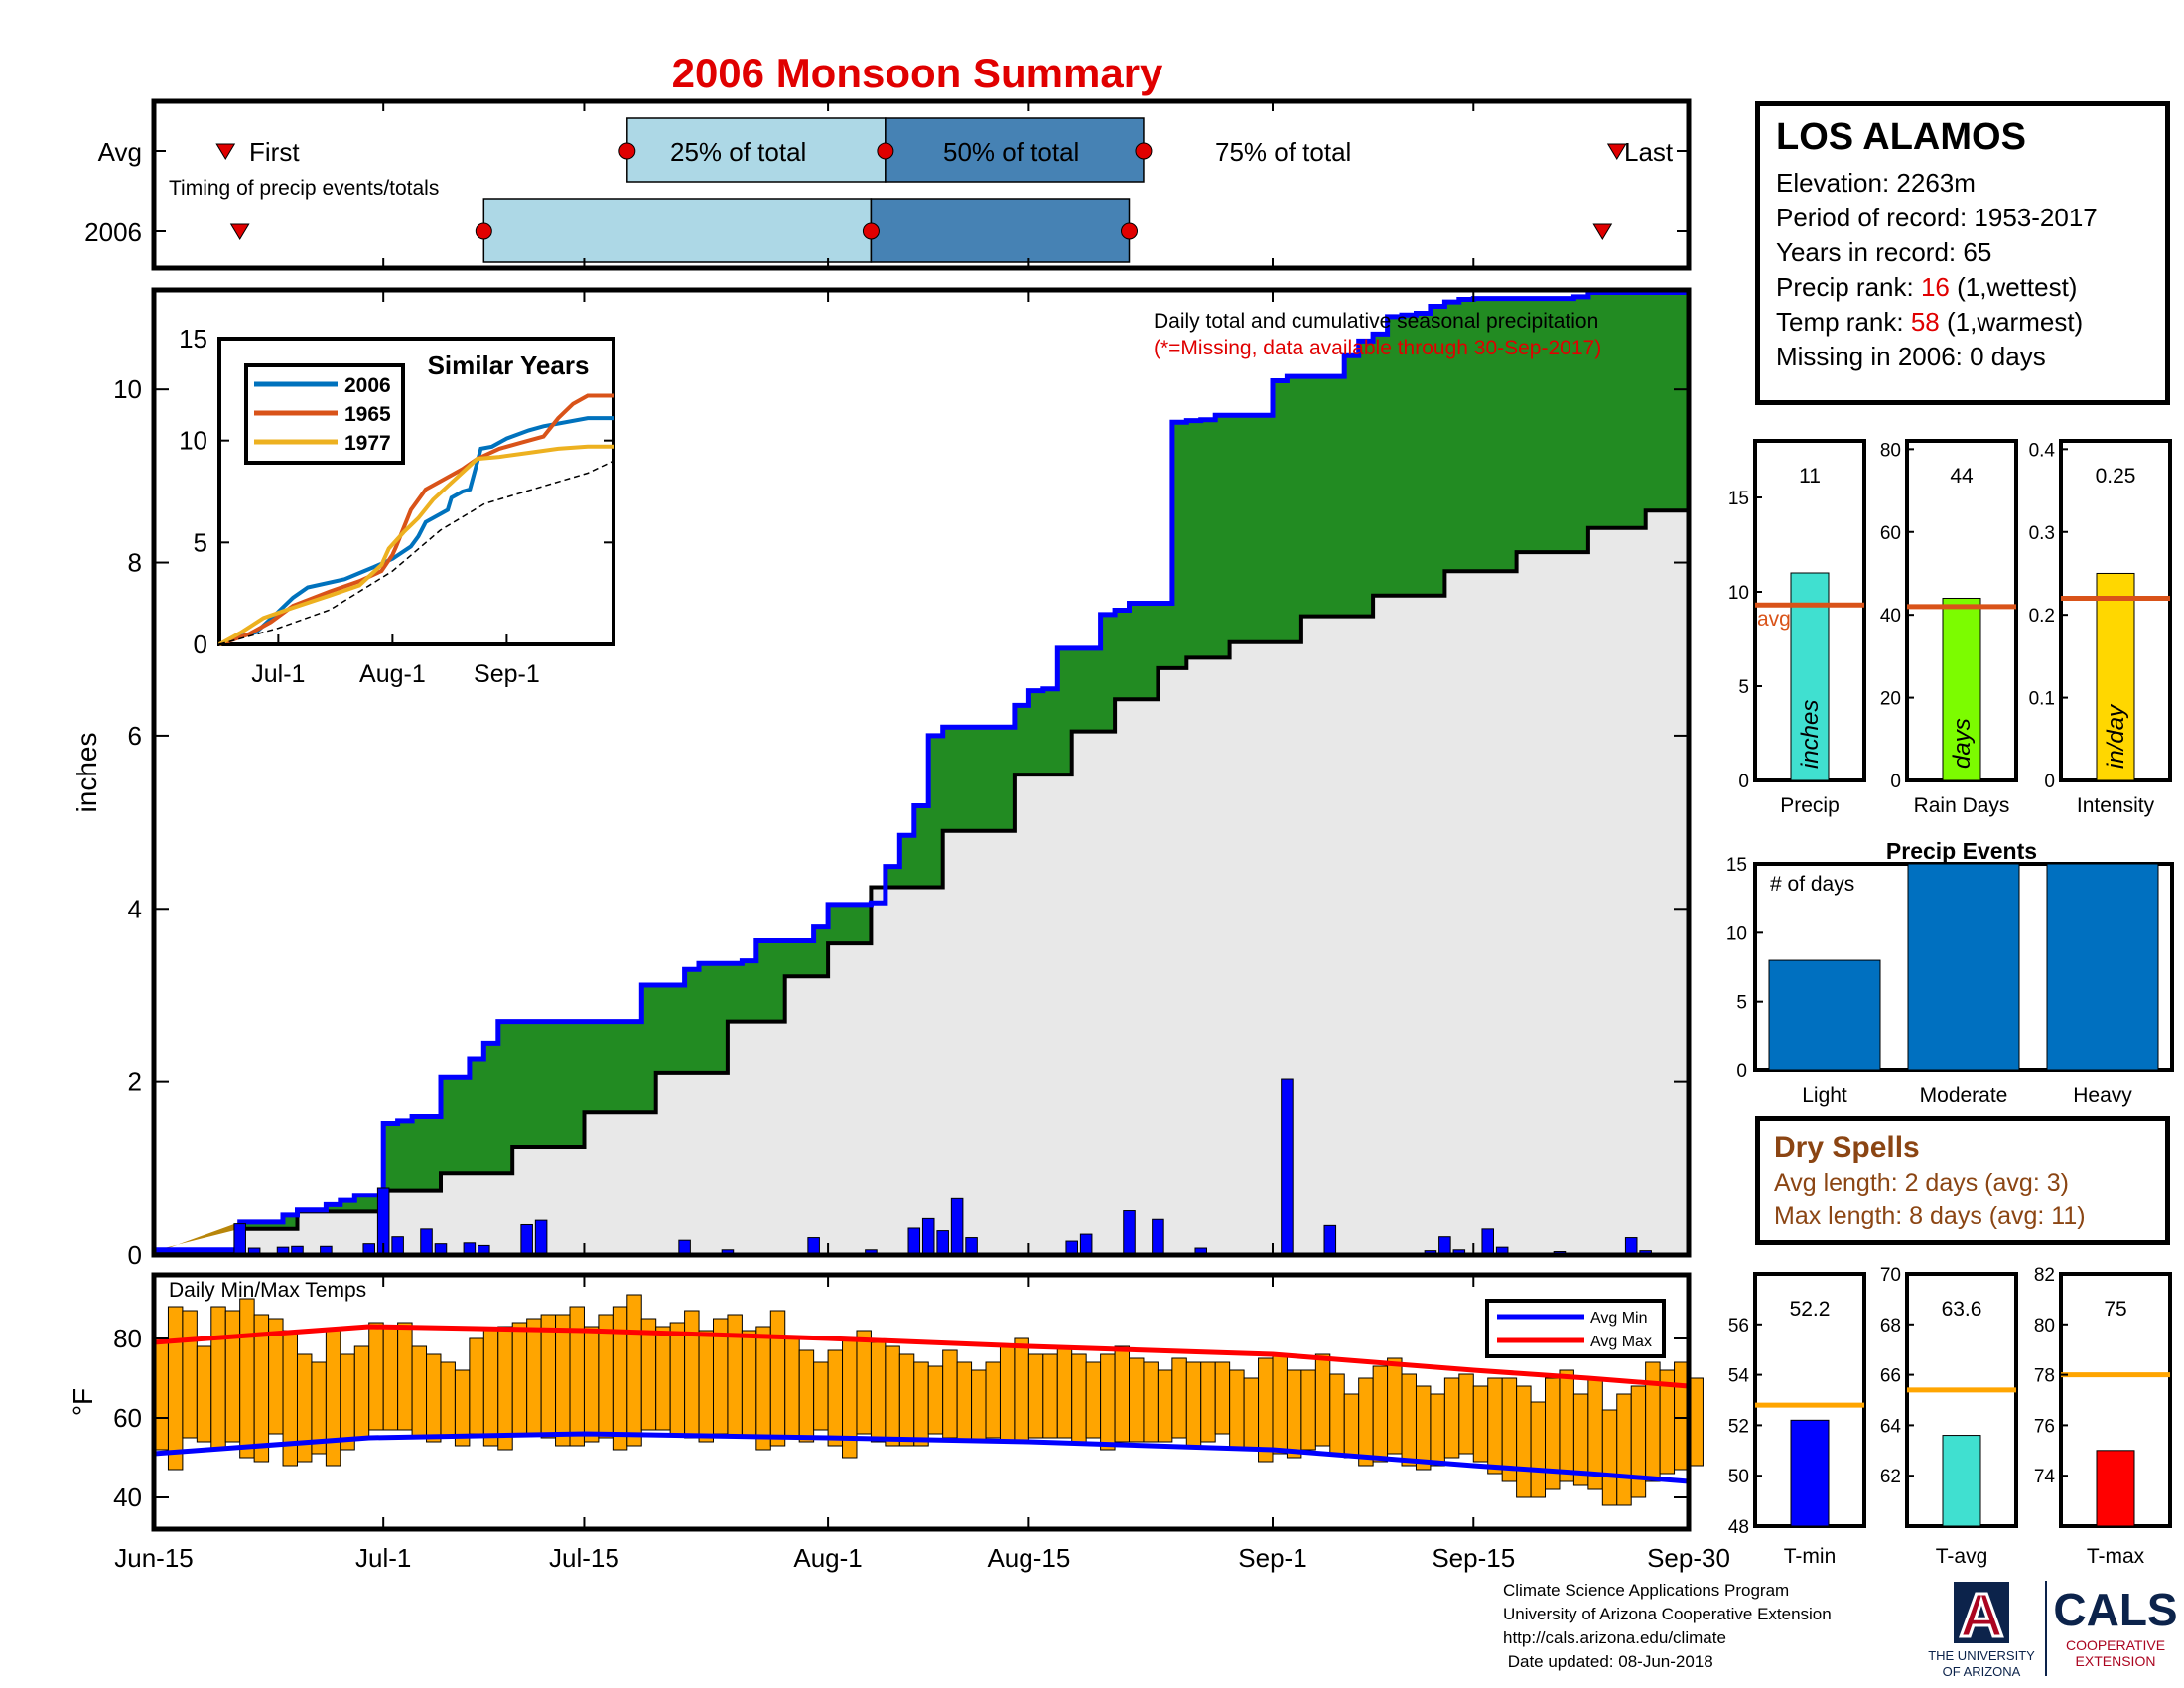  Describe the element at coordinates (1575, 1328) in the screenshot. I see `temp-legend-box` at that location.